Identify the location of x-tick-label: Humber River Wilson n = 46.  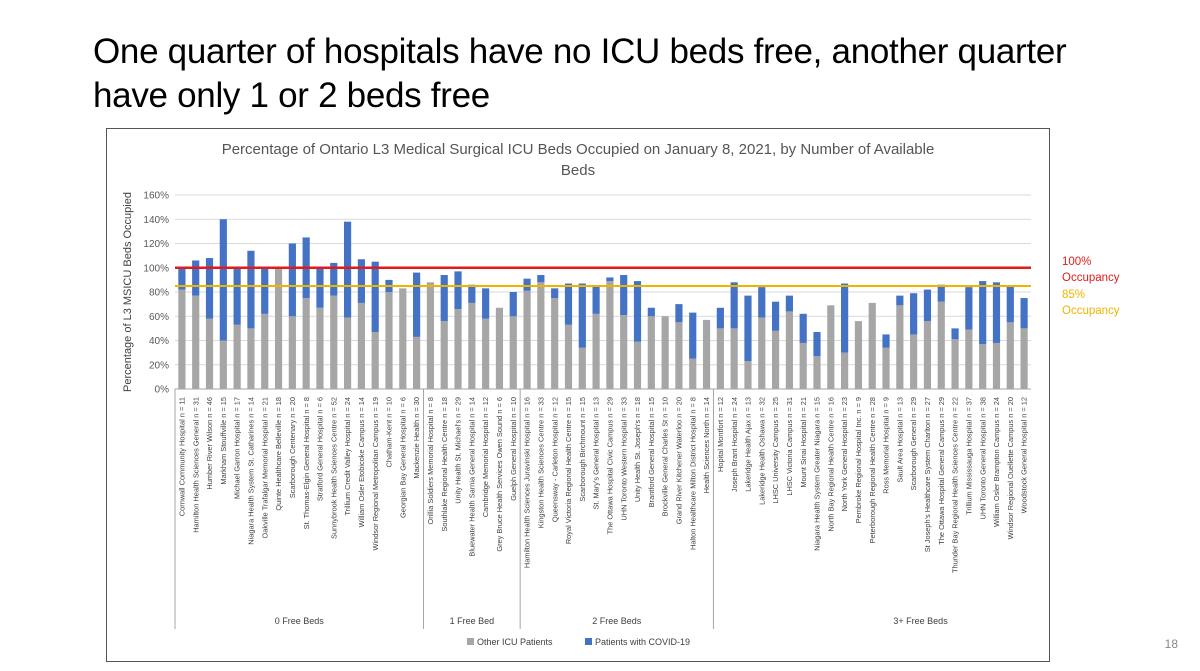
(209, 443).